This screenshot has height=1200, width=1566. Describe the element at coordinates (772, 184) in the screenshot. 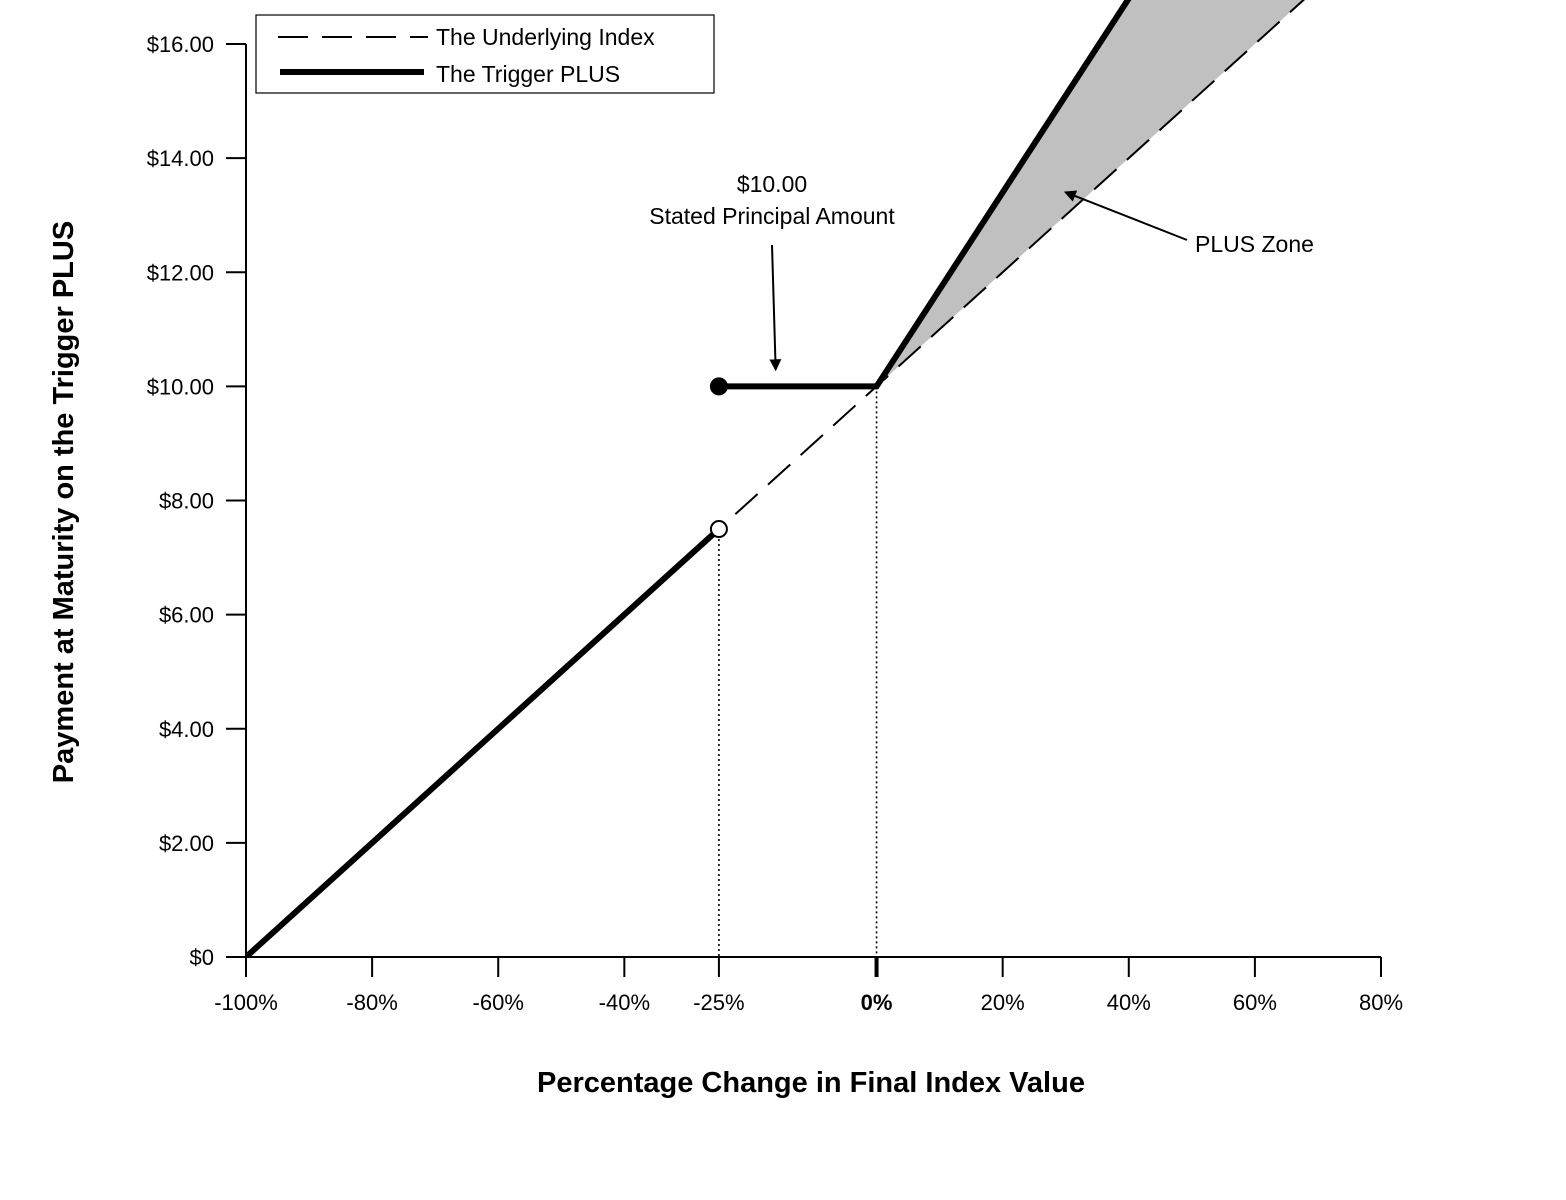

I see `annotation-principal-amount-line-1: $10.00` at that location.